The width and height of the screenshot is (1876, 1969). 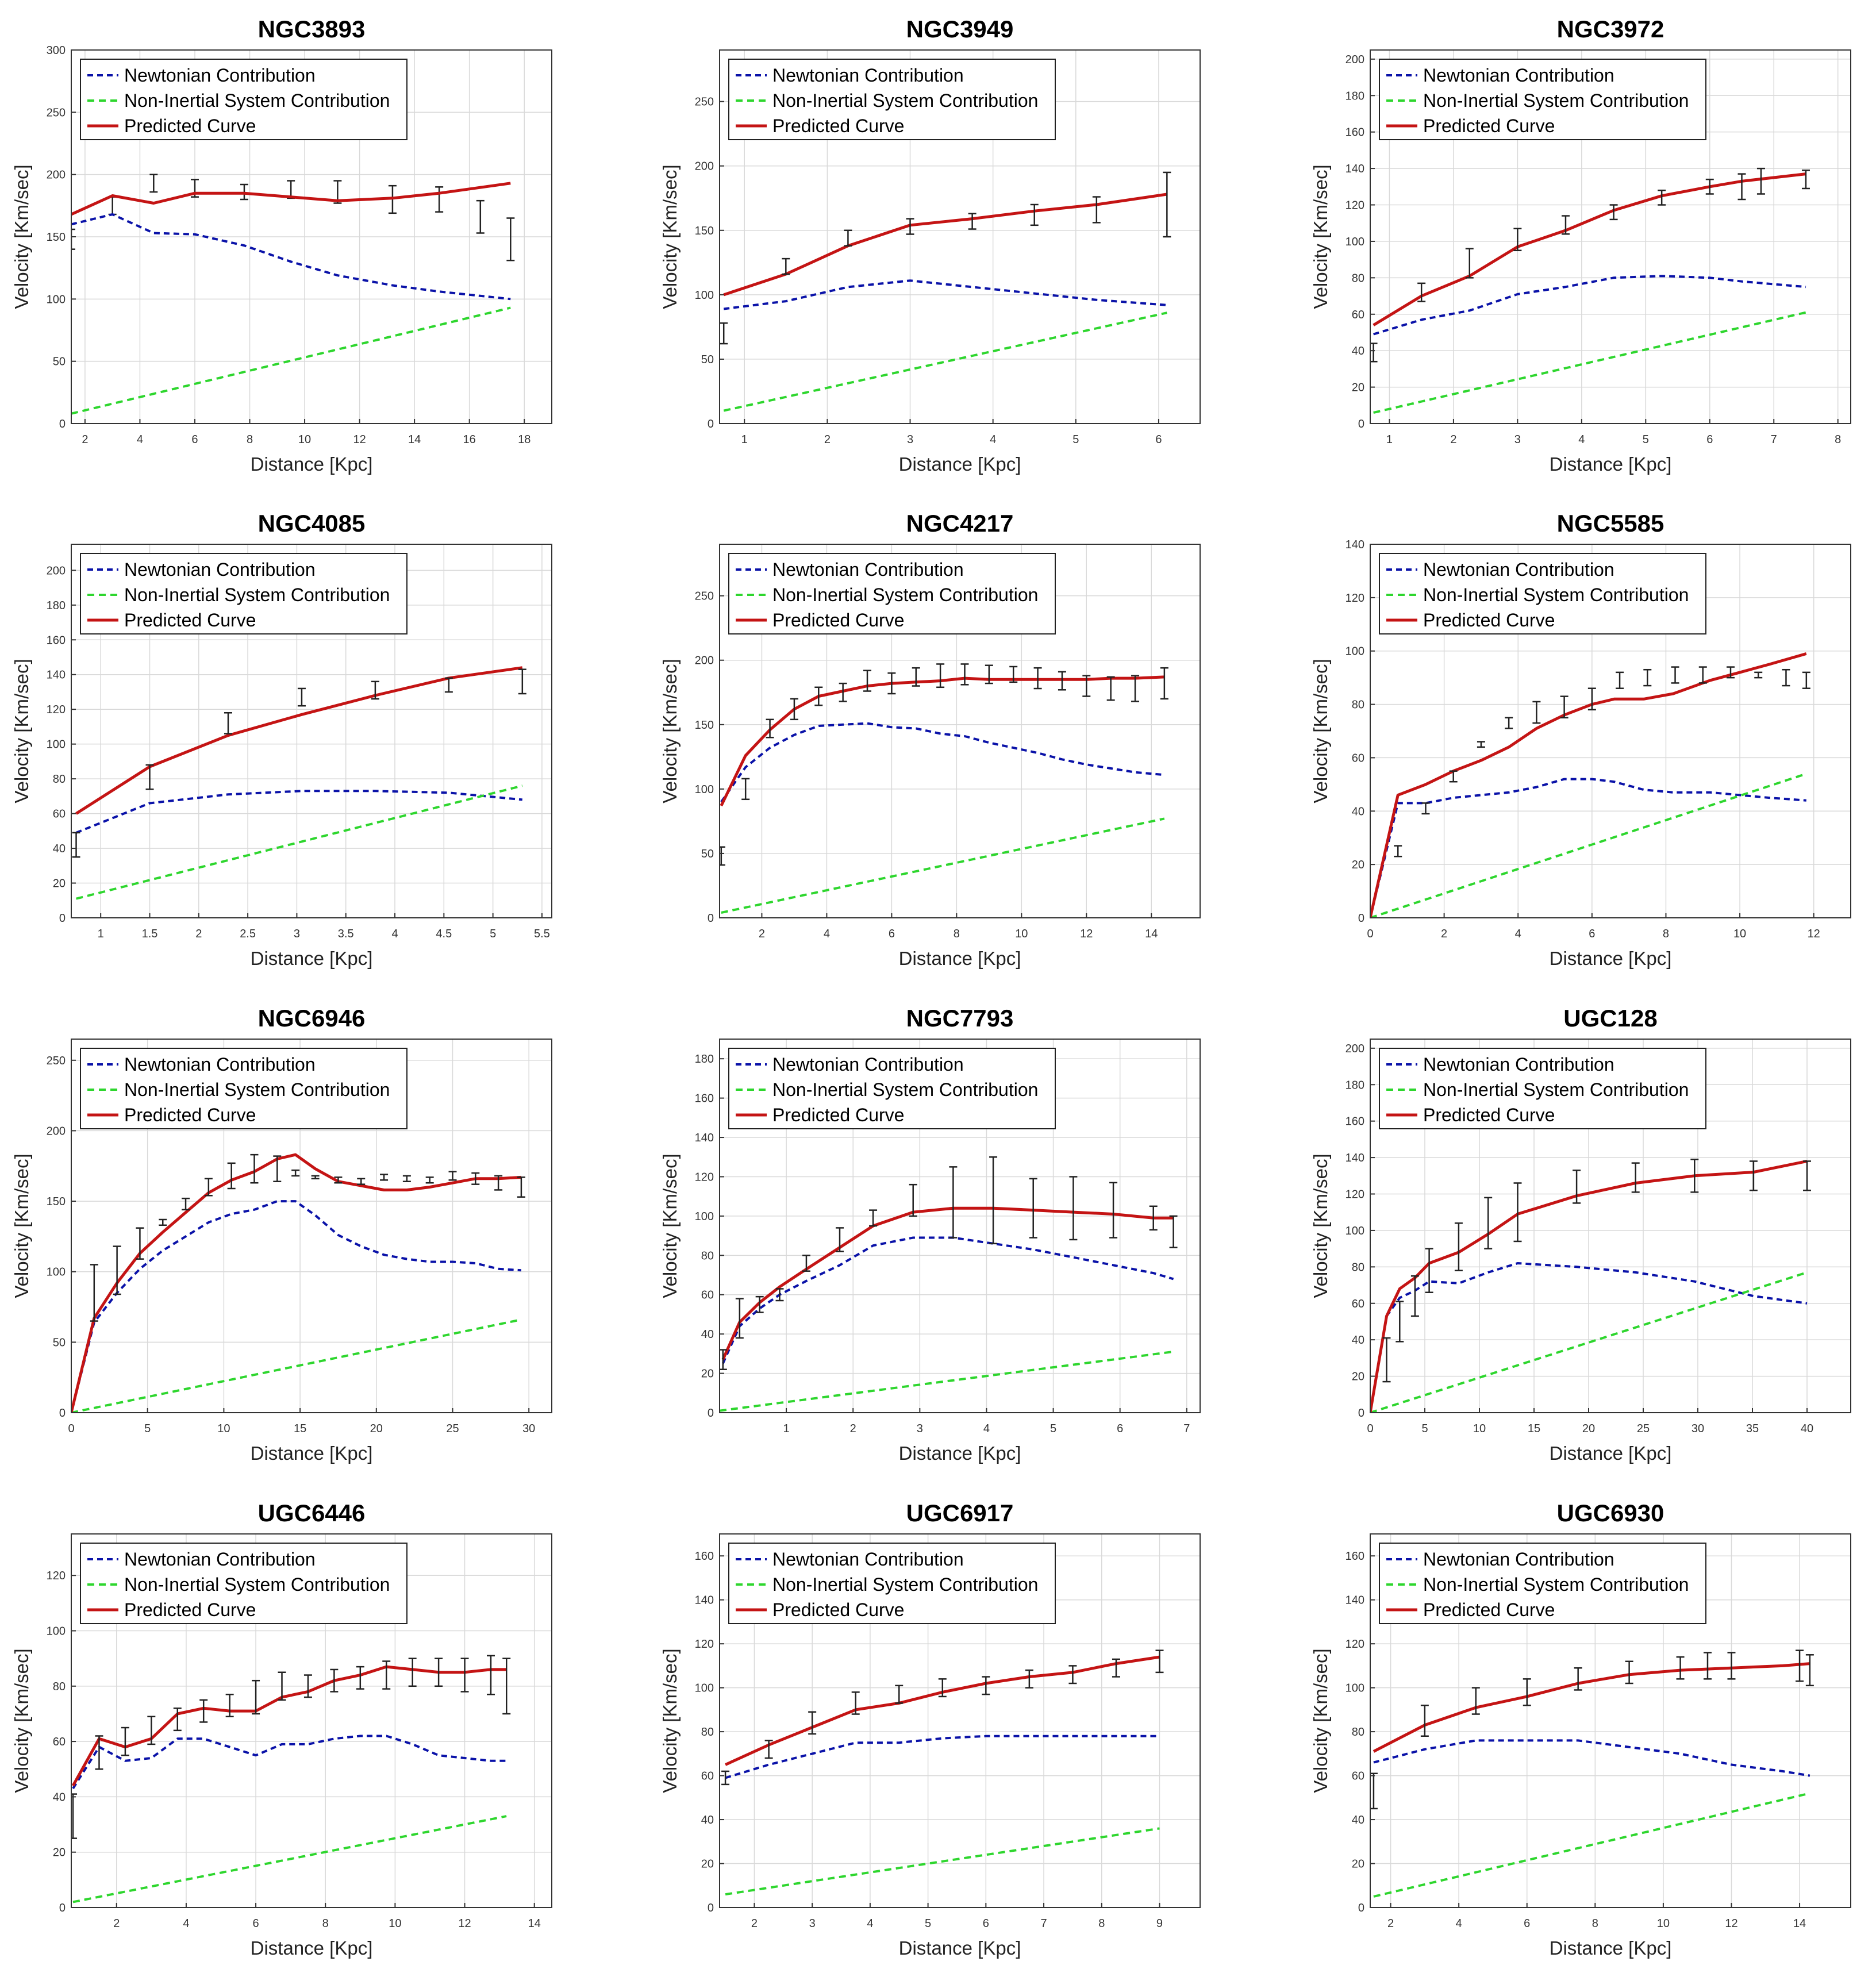 I want to click on x-tick-label: 3, so click(x=1517, y=439).